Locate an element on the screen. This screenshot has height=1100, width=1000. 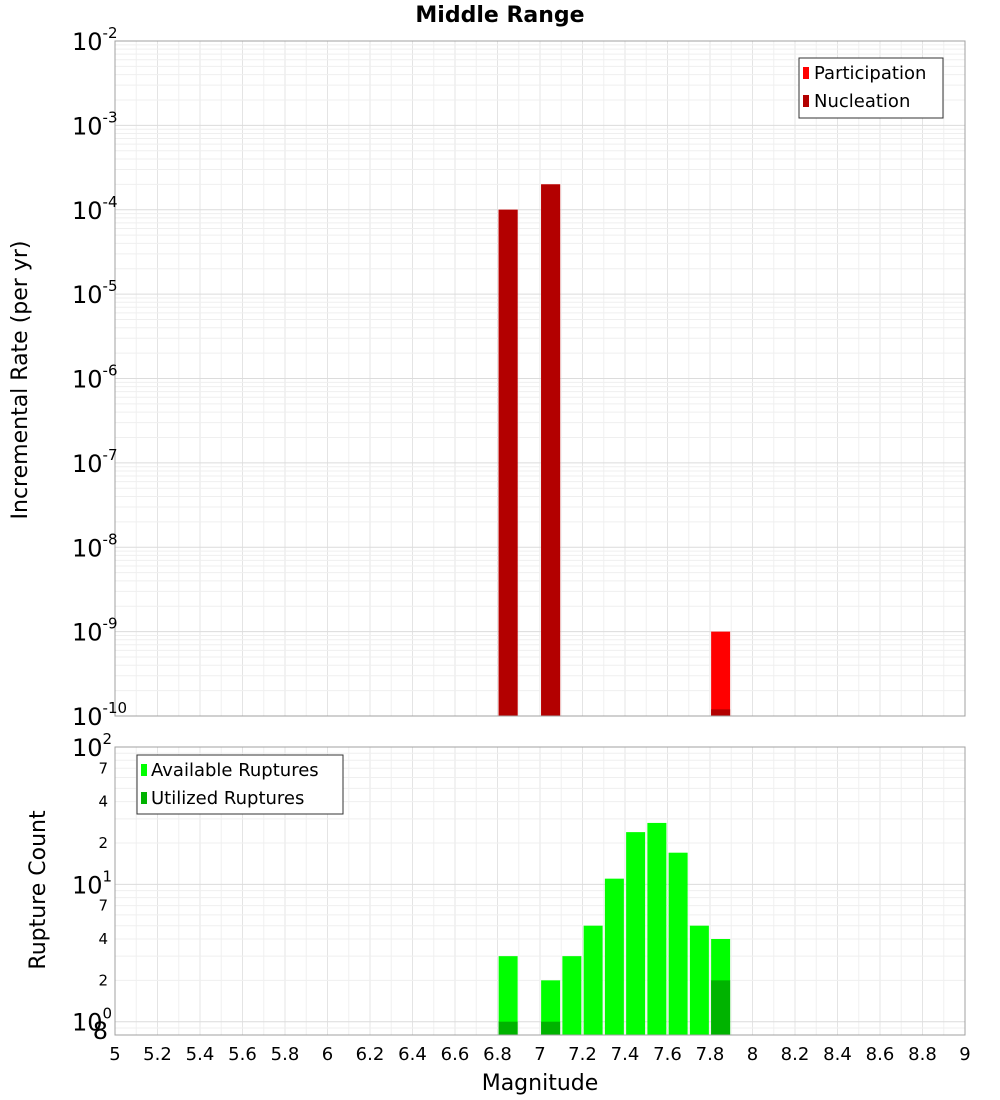
legend-label-nucleation: Nucleation is located at coordinates (862, 101).